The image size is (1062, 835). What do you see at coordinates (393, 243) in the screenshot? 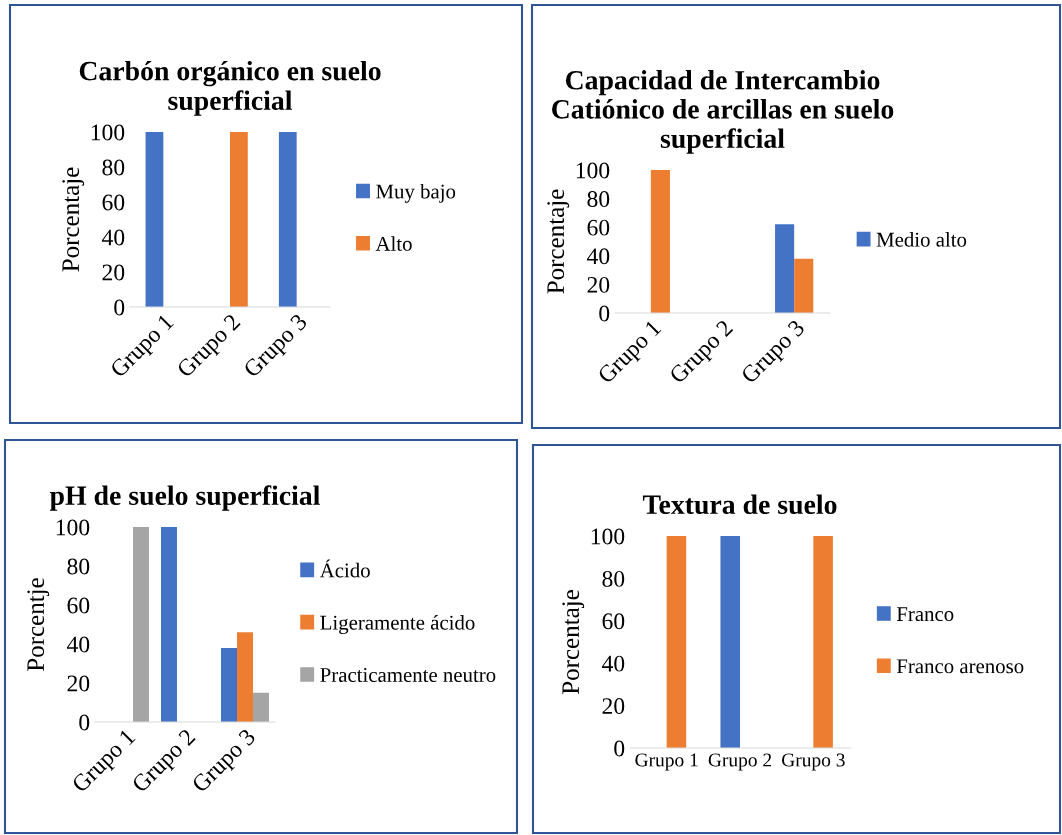
I see `legend-label: Alto` at bounding box center [393, 243].